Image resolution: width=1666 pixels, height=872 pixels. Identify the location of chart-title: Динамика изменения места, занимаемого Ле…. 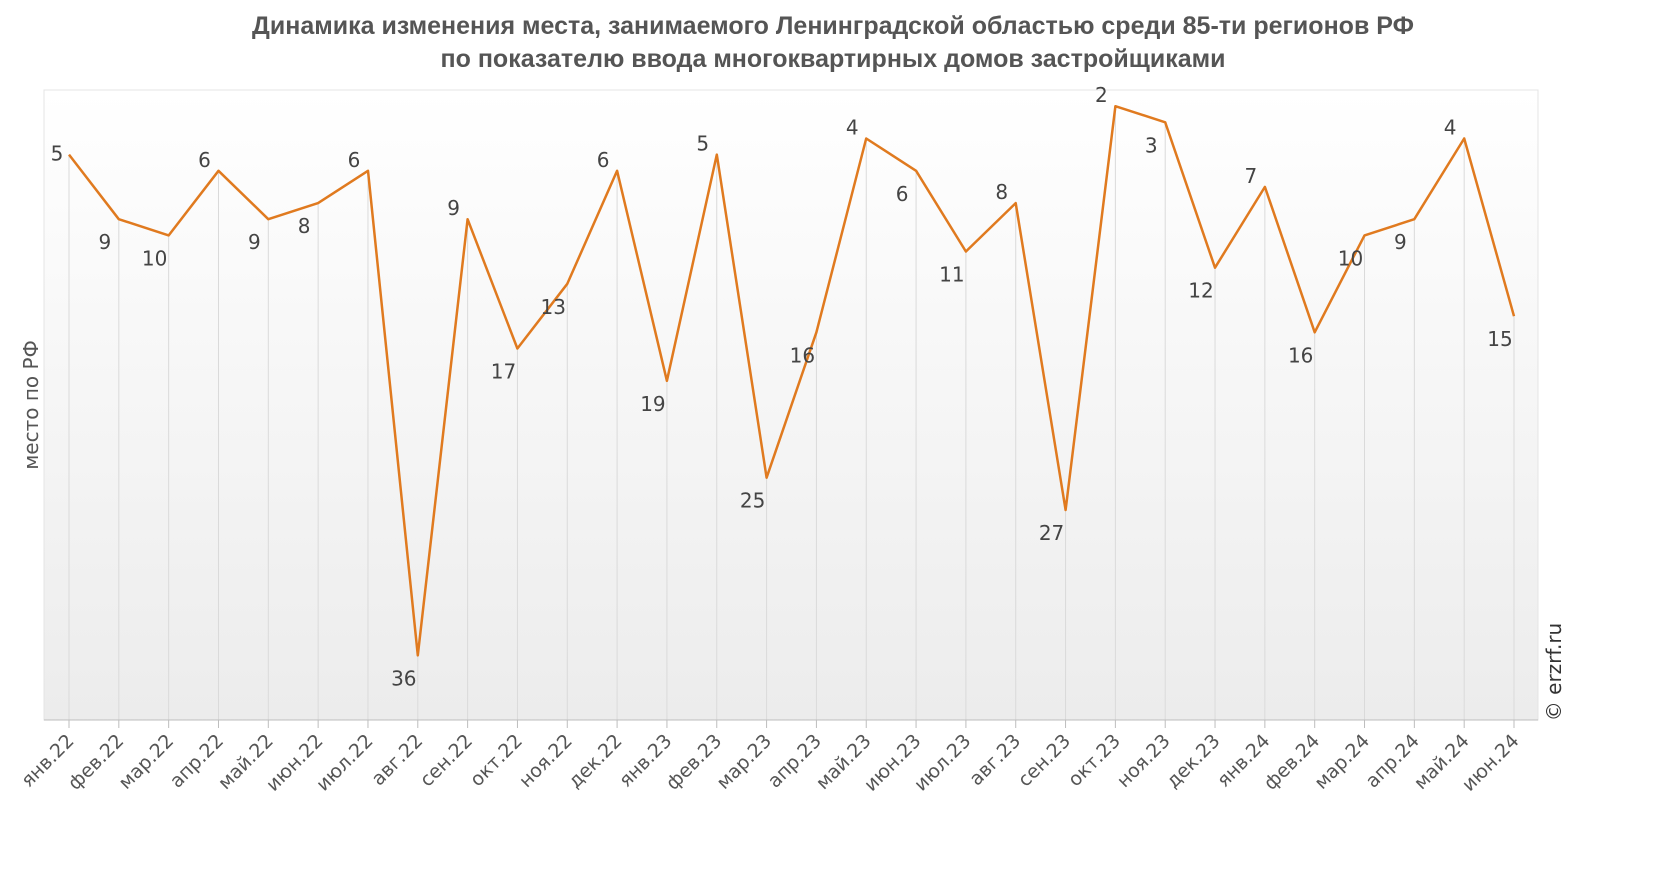
(833, 43).